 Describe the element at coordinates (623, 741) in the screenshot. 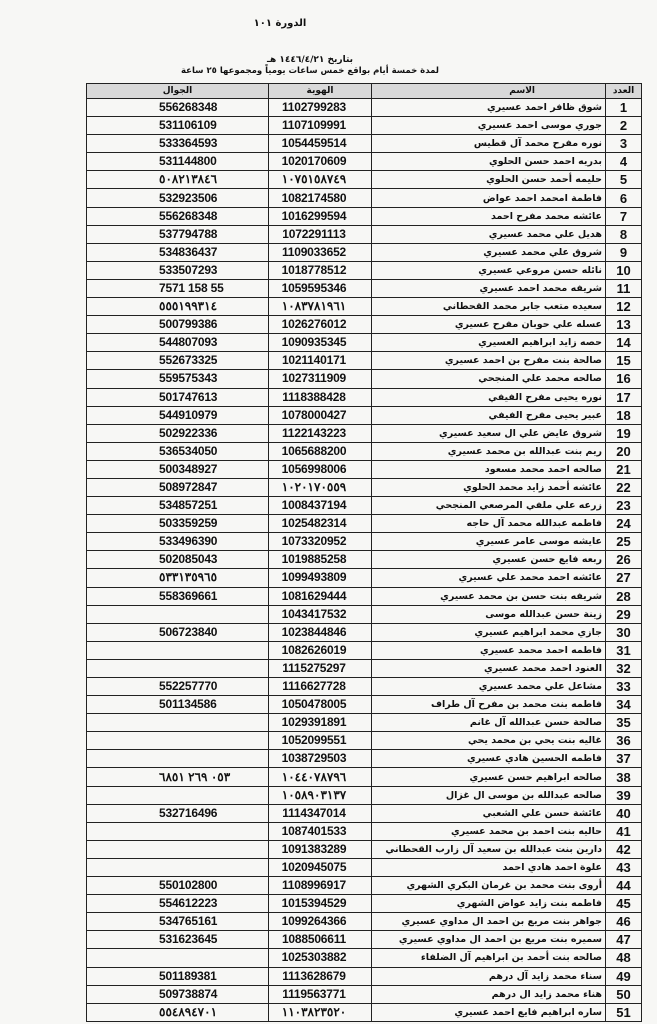

I see `row-number: 36` at that location.